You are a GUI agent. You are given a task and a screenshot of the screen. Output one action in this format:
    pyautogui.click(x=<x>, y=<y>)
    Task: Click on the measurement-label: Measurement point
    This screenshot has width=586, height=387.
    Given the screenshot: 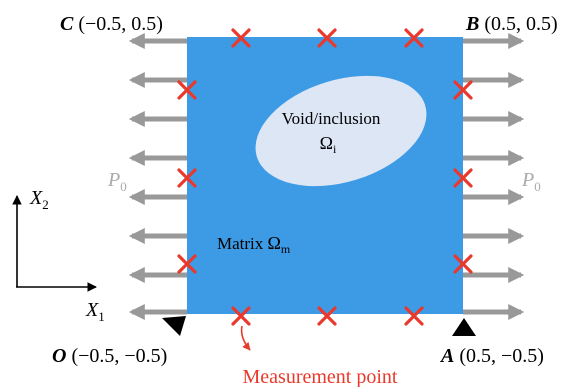 What is the action you would take?
    pyautogui.click(x=320, y=376)
    